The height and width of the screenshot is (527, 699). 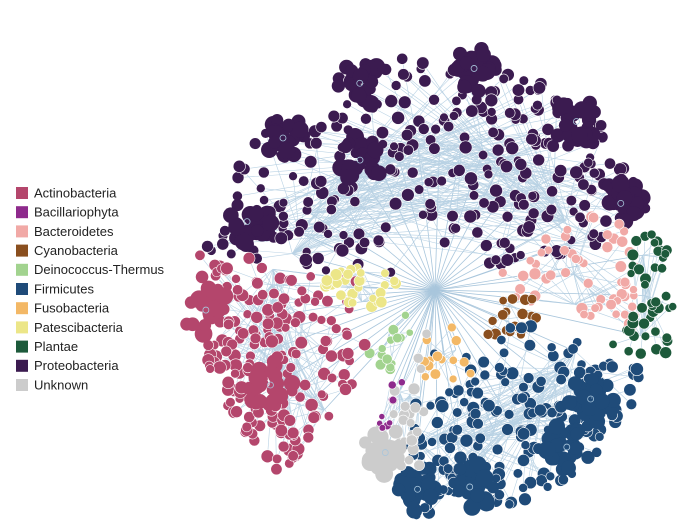 I want to click on legend-label: Proteobacteria, so click(x=76, y=365).